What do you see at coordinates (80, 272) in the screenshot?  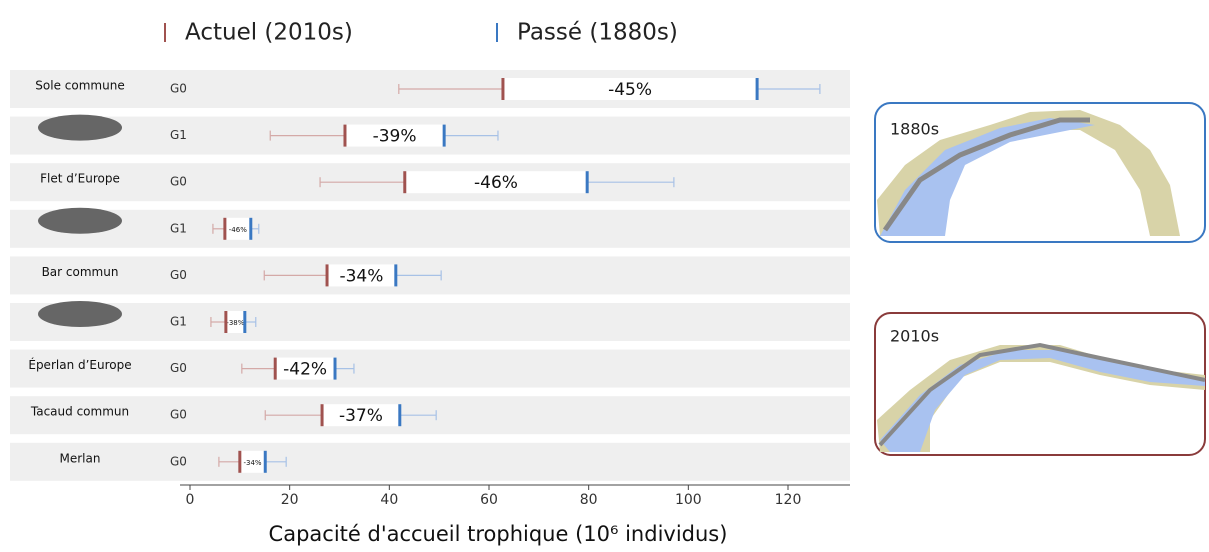 I see `species-label: Bar commun` at bounding box center [80, 272].